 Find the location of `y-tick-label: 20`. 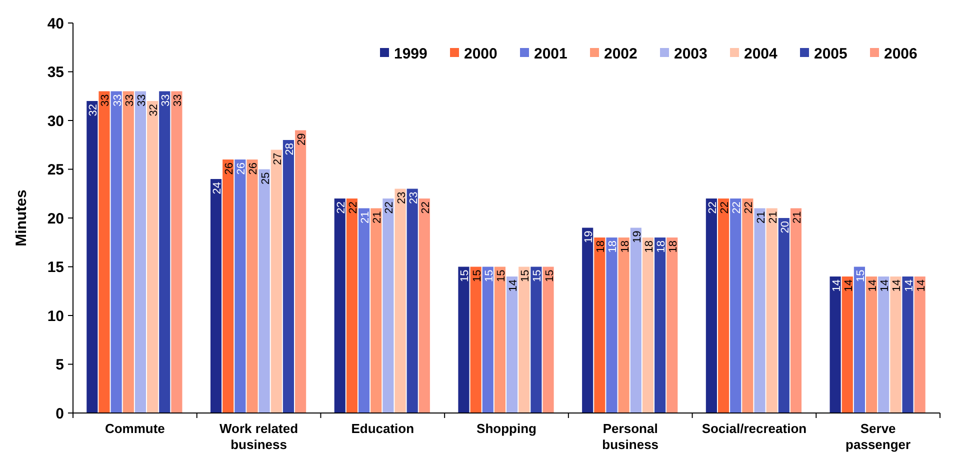

y-tick-label: 20 is located at coordinates (55, 219).